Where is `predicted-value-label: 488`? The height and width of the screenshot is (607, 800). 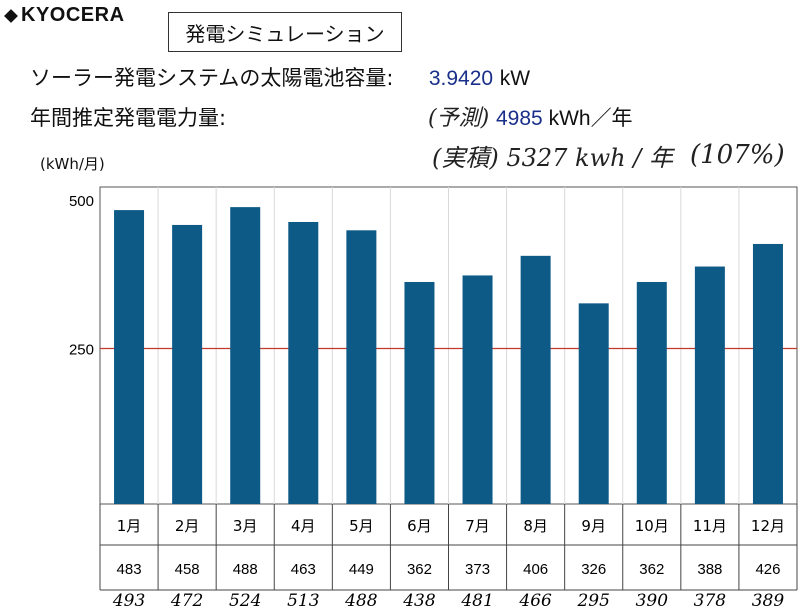
predicted-value-label: 488 is located at coordinates (245, 569).